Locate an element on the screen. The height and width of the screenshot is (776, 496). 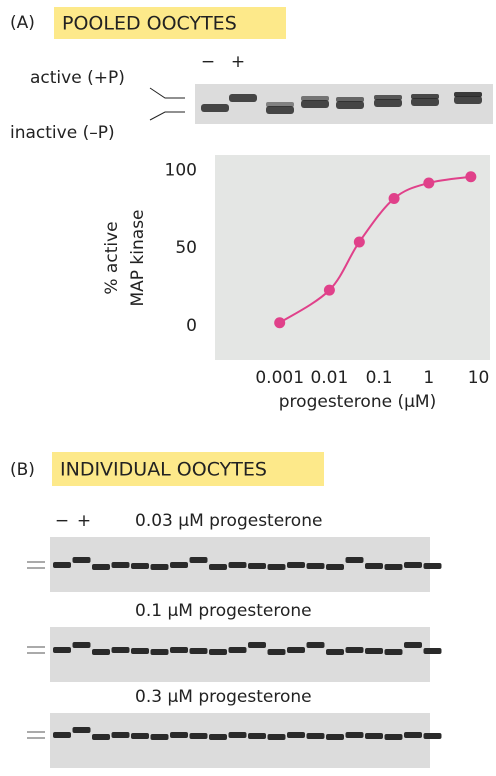
panel-title: INDIVIDUAL OOCYTES is located at coordinates (163, 470).